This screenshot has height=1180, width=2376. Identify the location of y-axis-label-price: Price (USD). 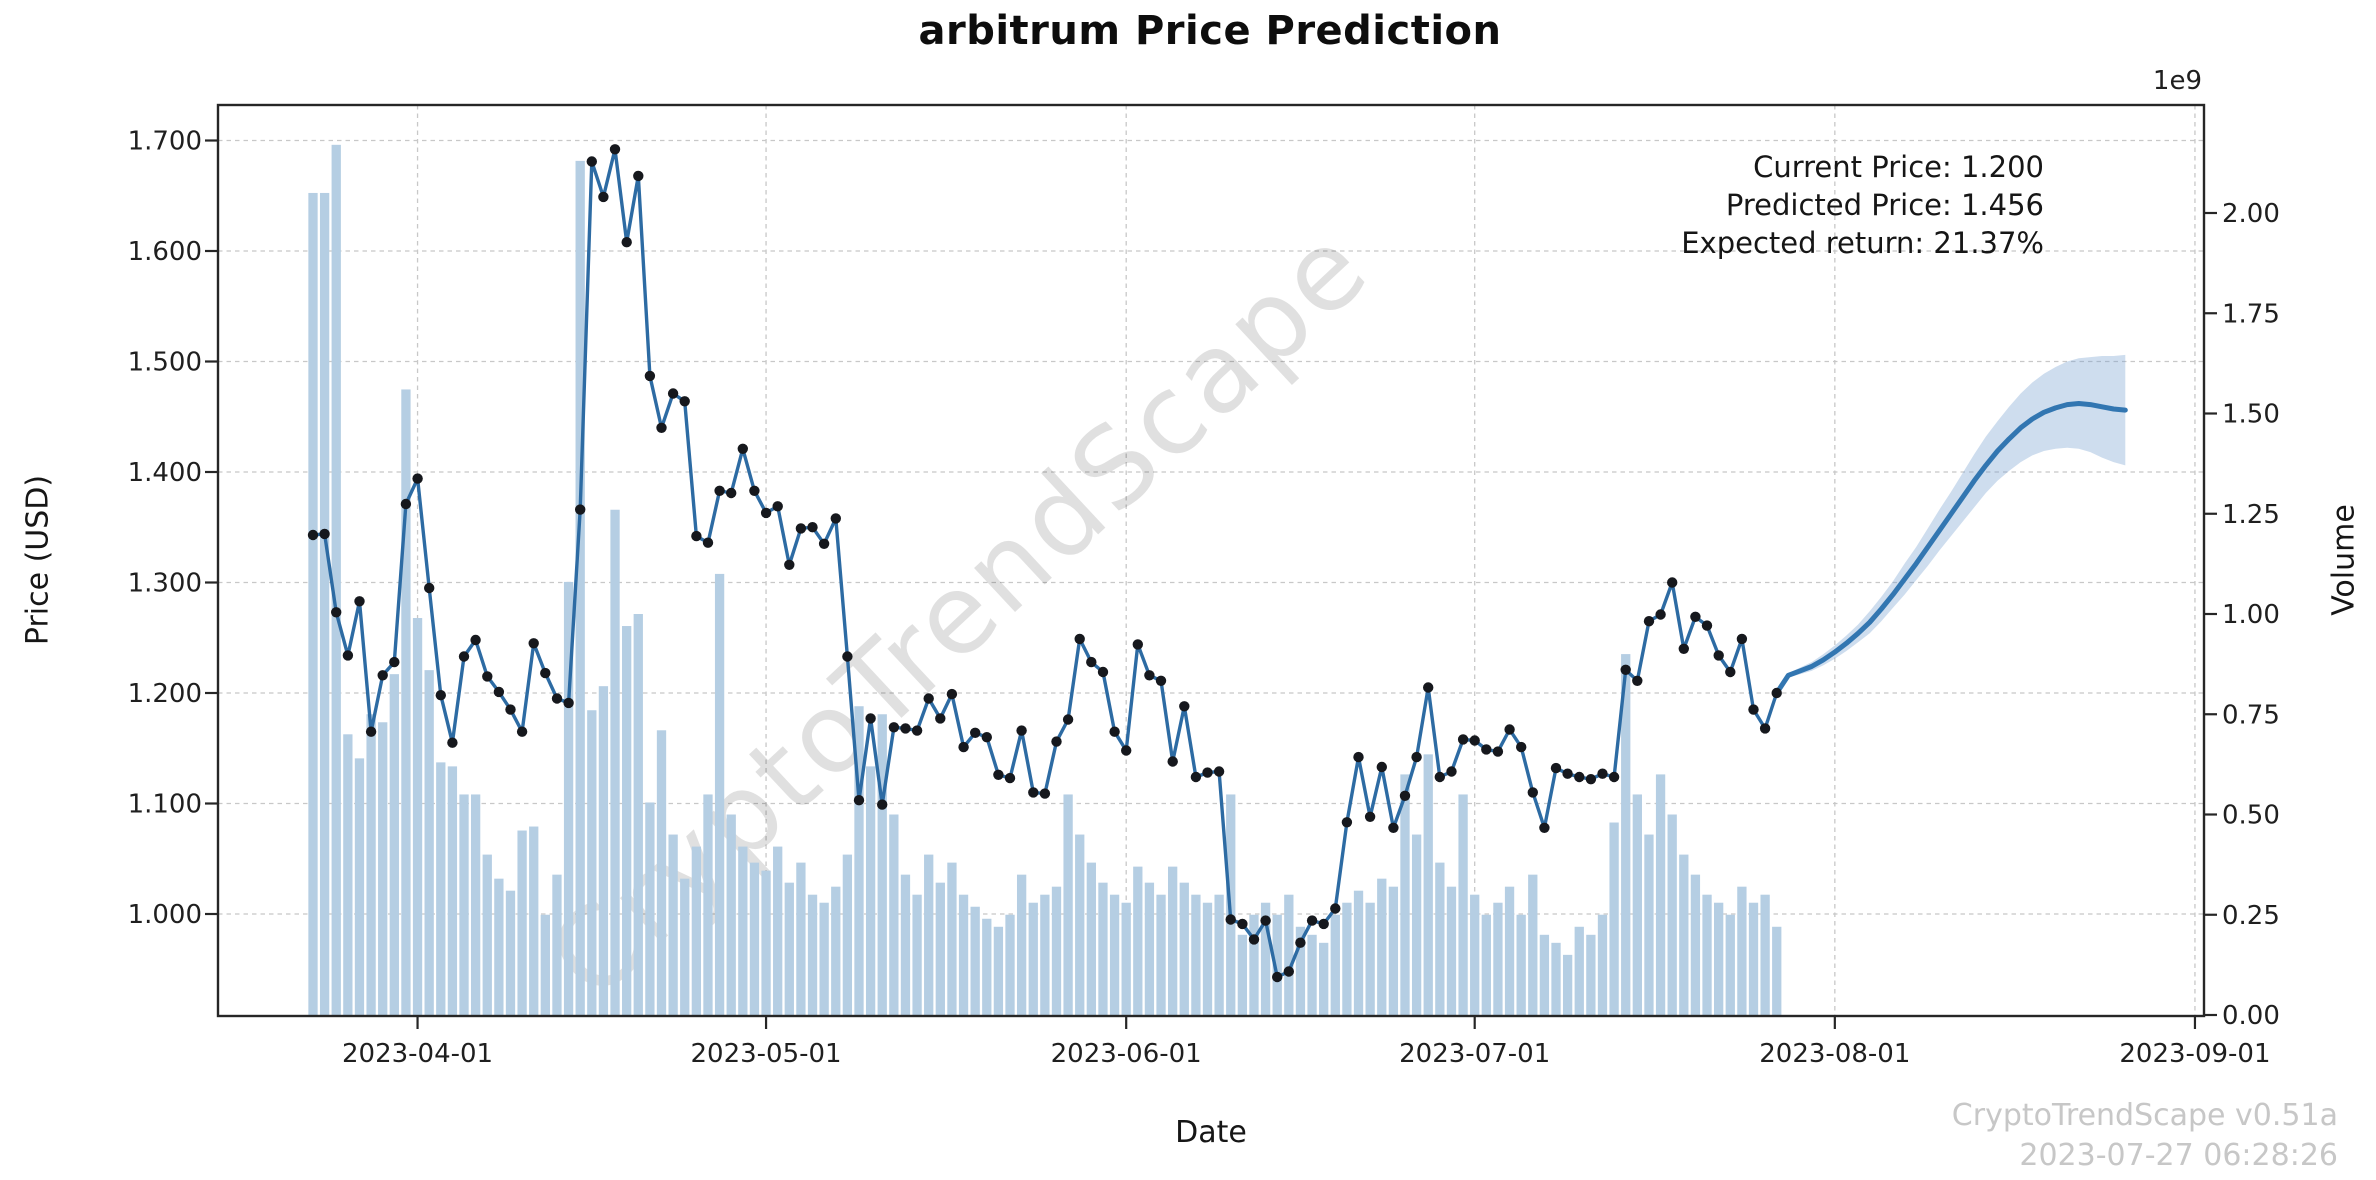
(38, 560).